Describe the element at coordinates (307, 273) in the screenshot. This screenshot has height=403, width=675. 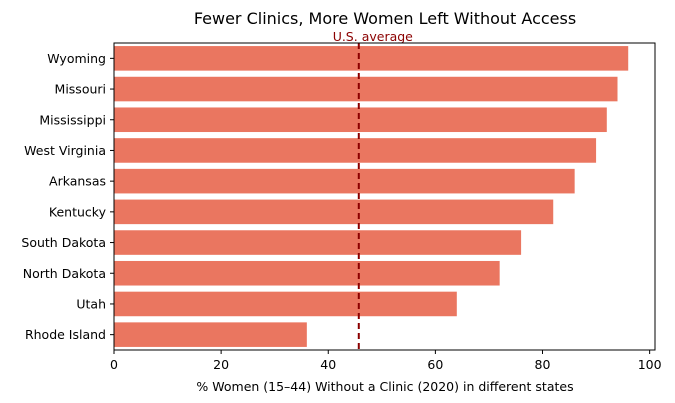
I see `bar-north-dakota` at that location.